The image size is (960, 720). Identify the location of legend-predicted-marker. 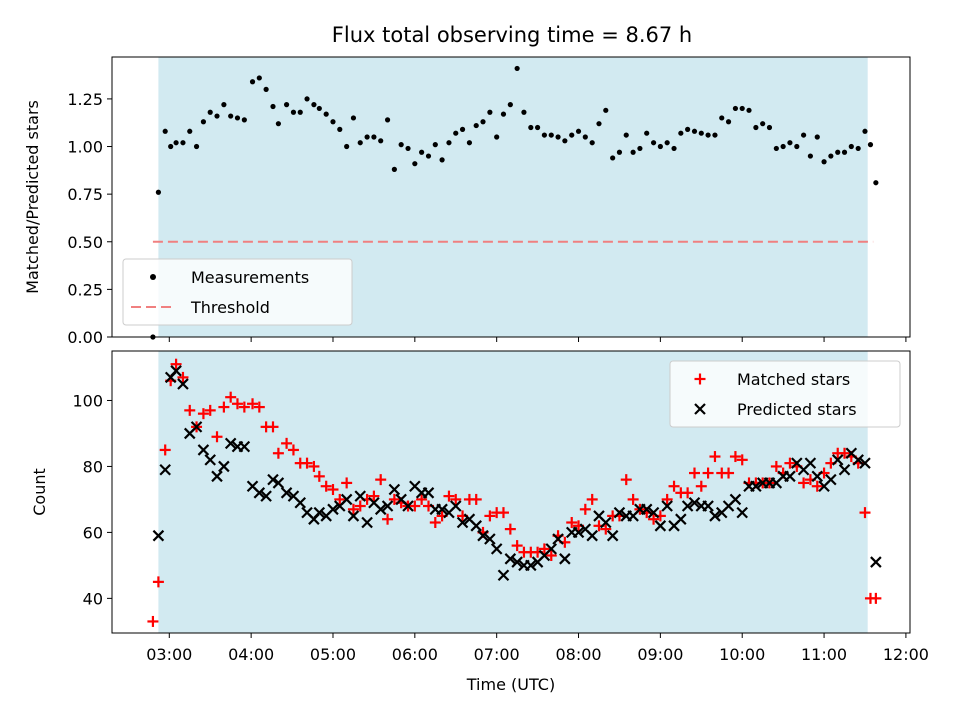
(700, 409).